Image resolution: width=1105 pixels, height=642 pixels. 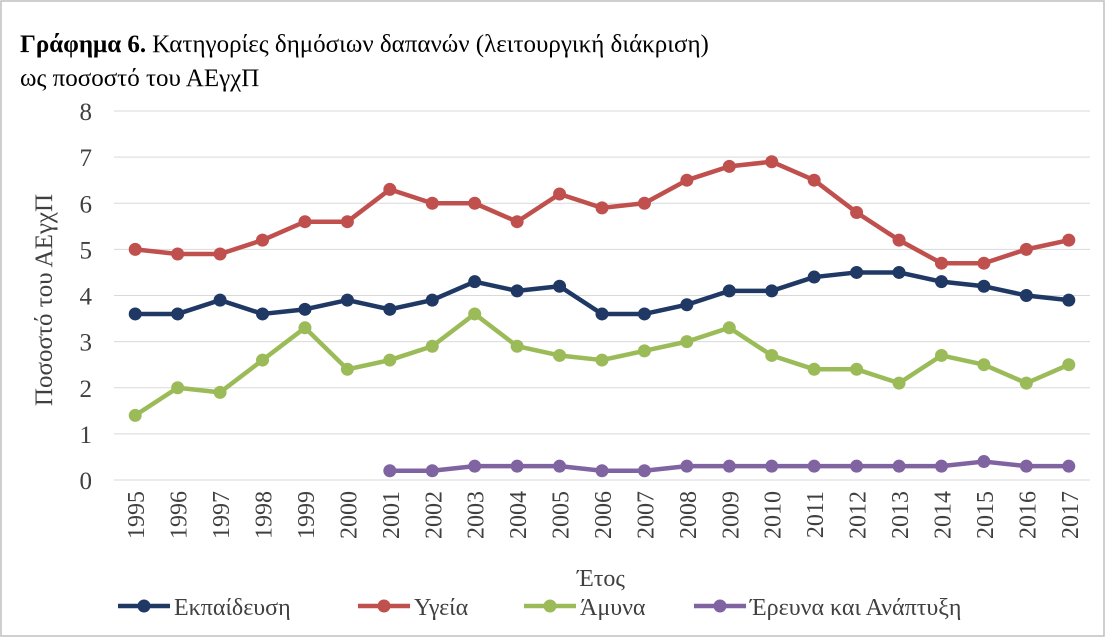 What do you see at coordinates (689, 515) in the screenshot?
I see `x-tick-label: 2008` at bounding box center [689, 515].